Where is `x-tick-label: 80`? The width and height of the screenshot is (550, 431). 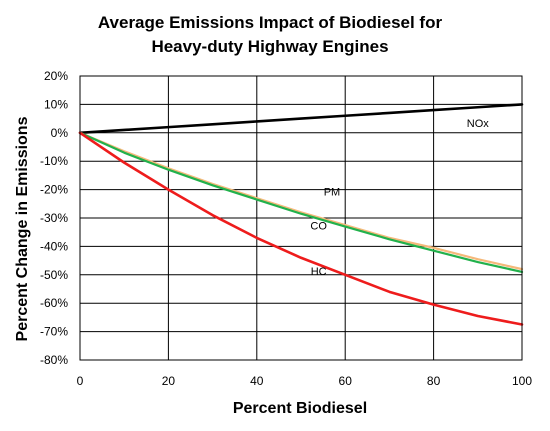 x-tick-label: 80 is located at coordinates (434, 381).